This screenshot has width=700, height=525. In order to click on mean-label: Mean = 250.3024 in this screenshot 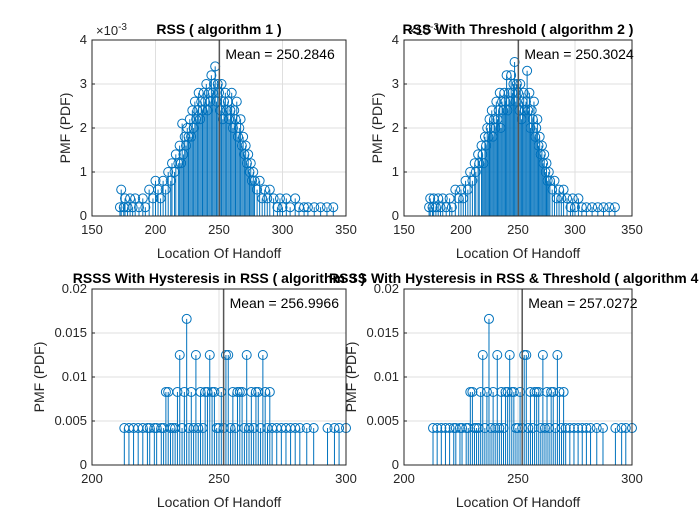, I will do `click(579, 54)`.